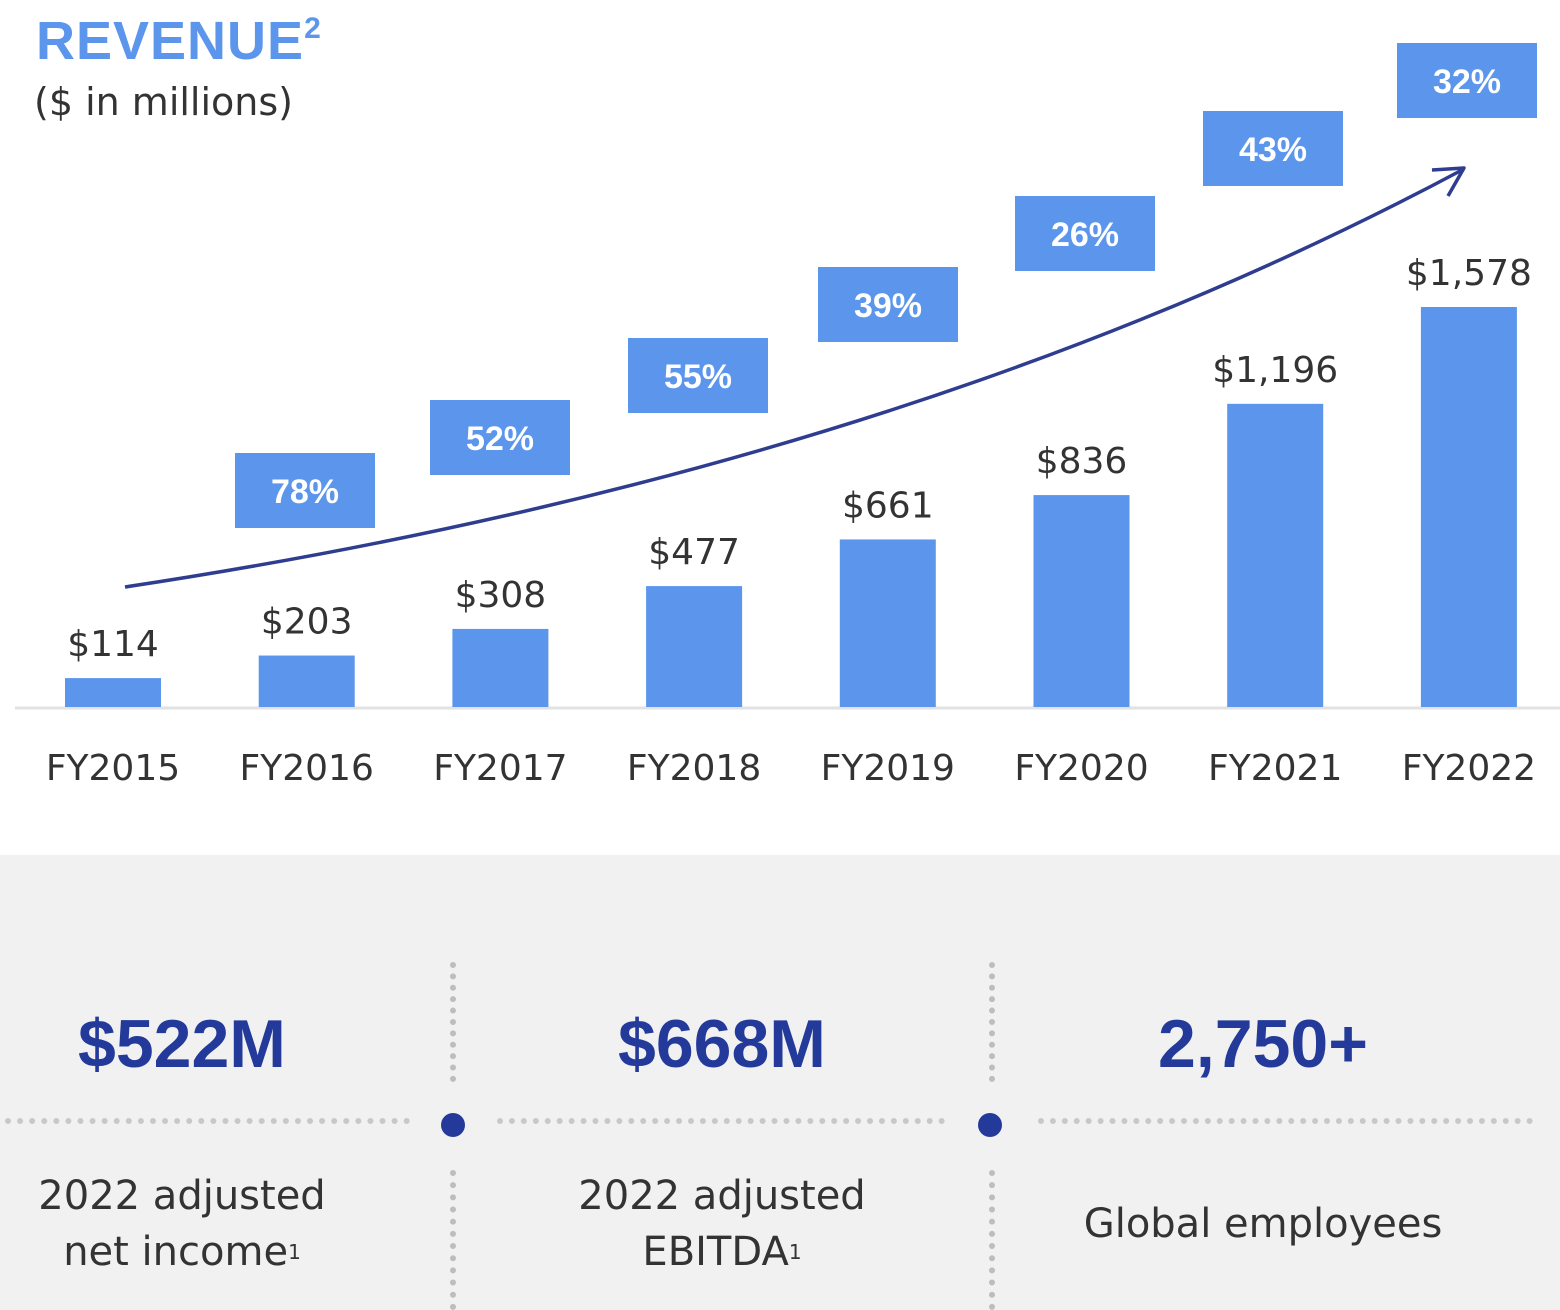 The height and width of the screenshot is (1310, 1560). Describe the element at coordinates (1275, 370) in the screenshot. I see `value-label: $1,196` at that location.